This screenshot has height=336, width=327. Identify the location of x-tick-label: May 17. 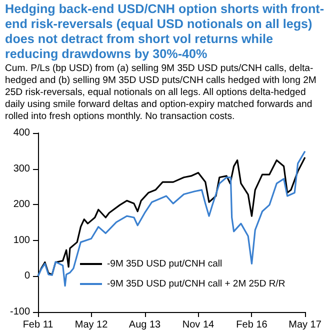
(305, 325).